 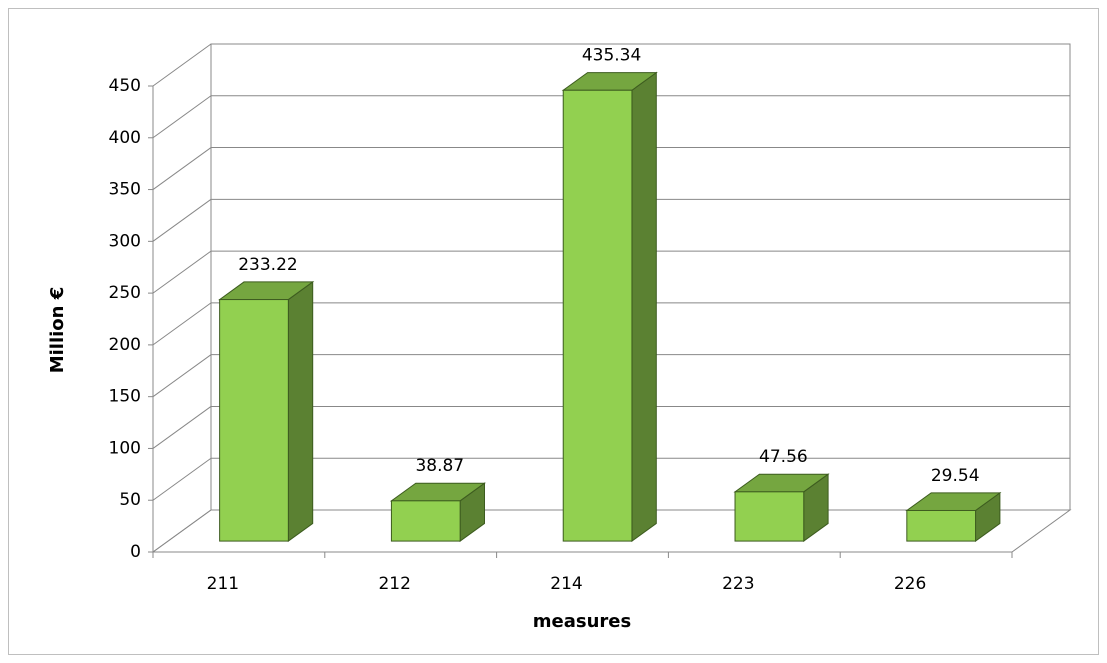 What do you see at coordinates (125, 397) in the screenshot?
I see `y-tick-label: 150` at bounding box center [125, 397].